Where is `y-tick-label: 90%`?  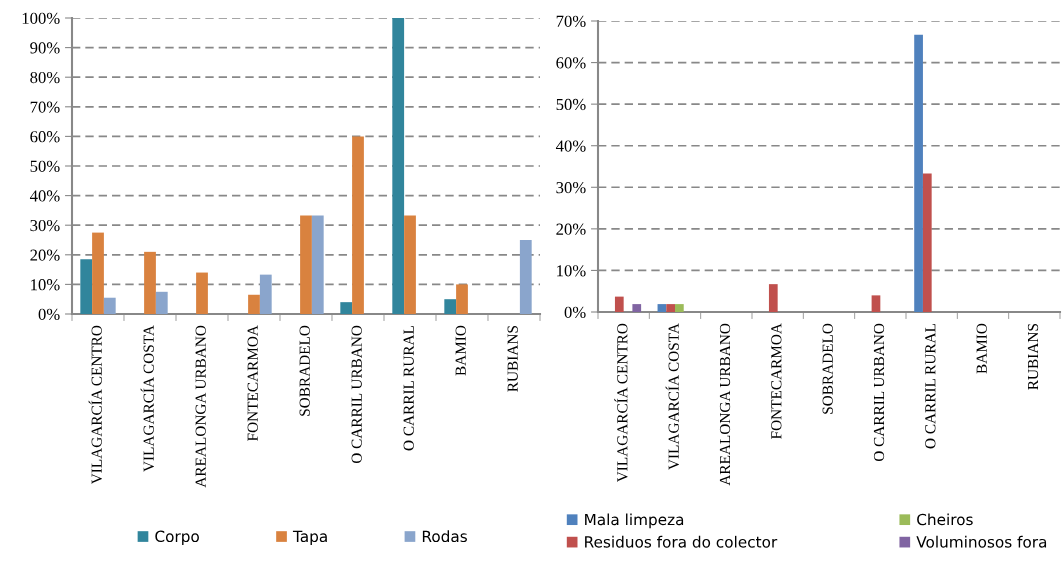 y-tick-label: 90% is located at coordinates (45, 48).